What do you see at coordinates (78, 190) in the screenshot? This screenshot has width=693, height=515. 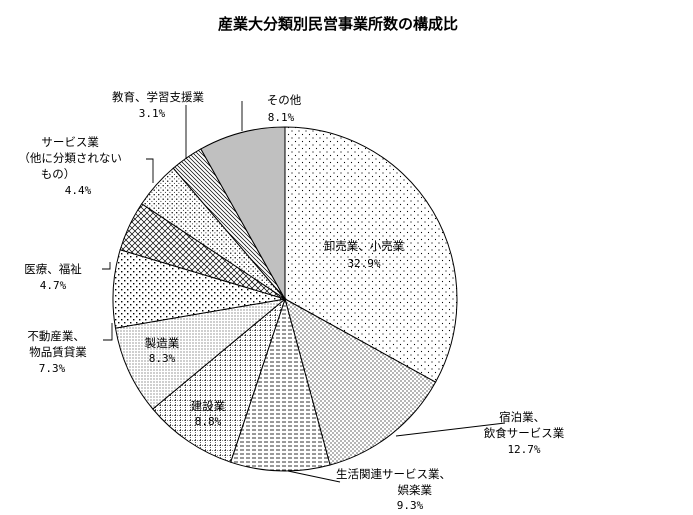 I see `slice-value-7: 4.4%` at bounding box center [78, 190].